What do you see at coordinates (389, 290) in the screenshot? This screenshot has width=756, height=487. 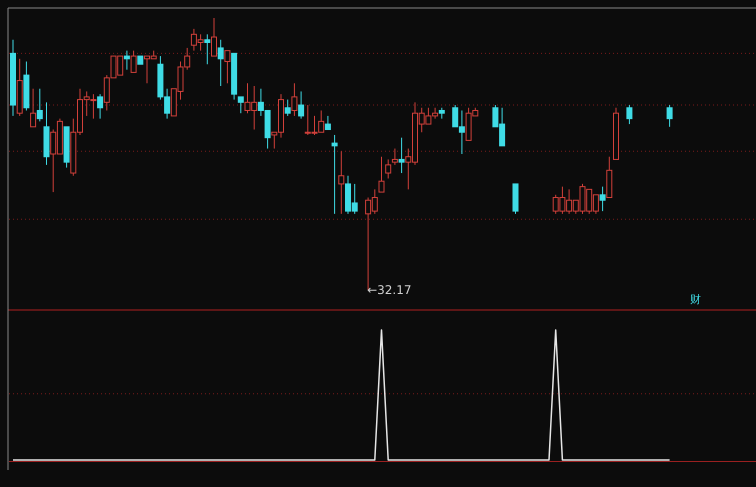 I see `annotation: ←32.17` at bounding box center [389, 290].